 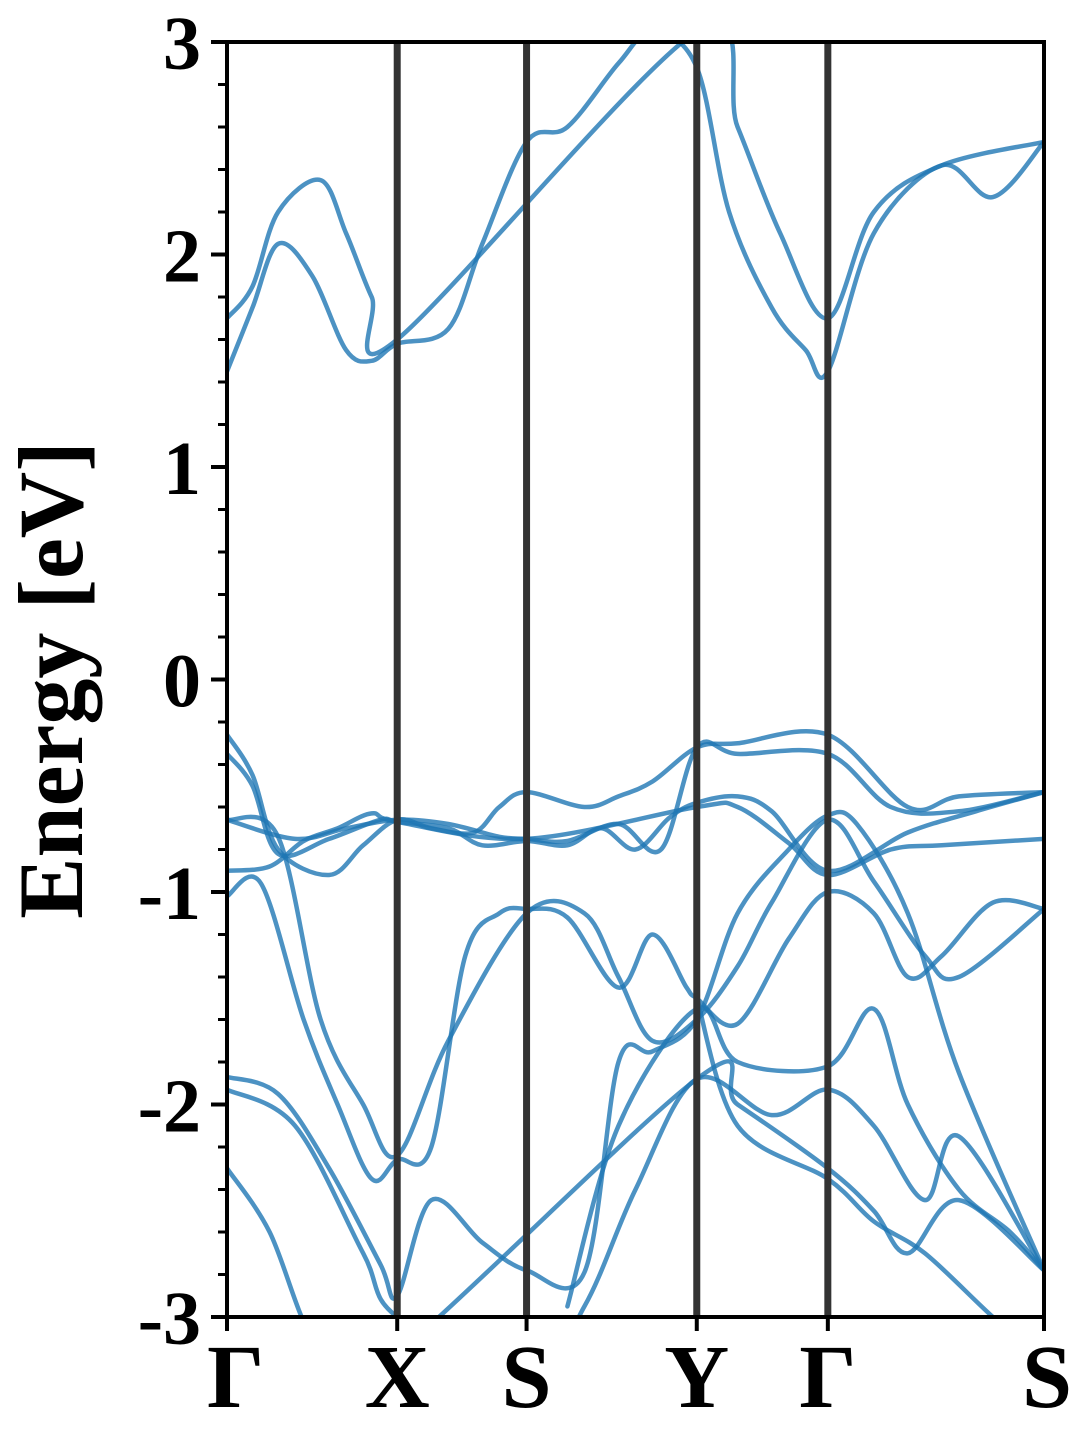 I want to click on y-axis-ticks: -3 -2 -1 0 1 2 3, so click(x=182, y=681).